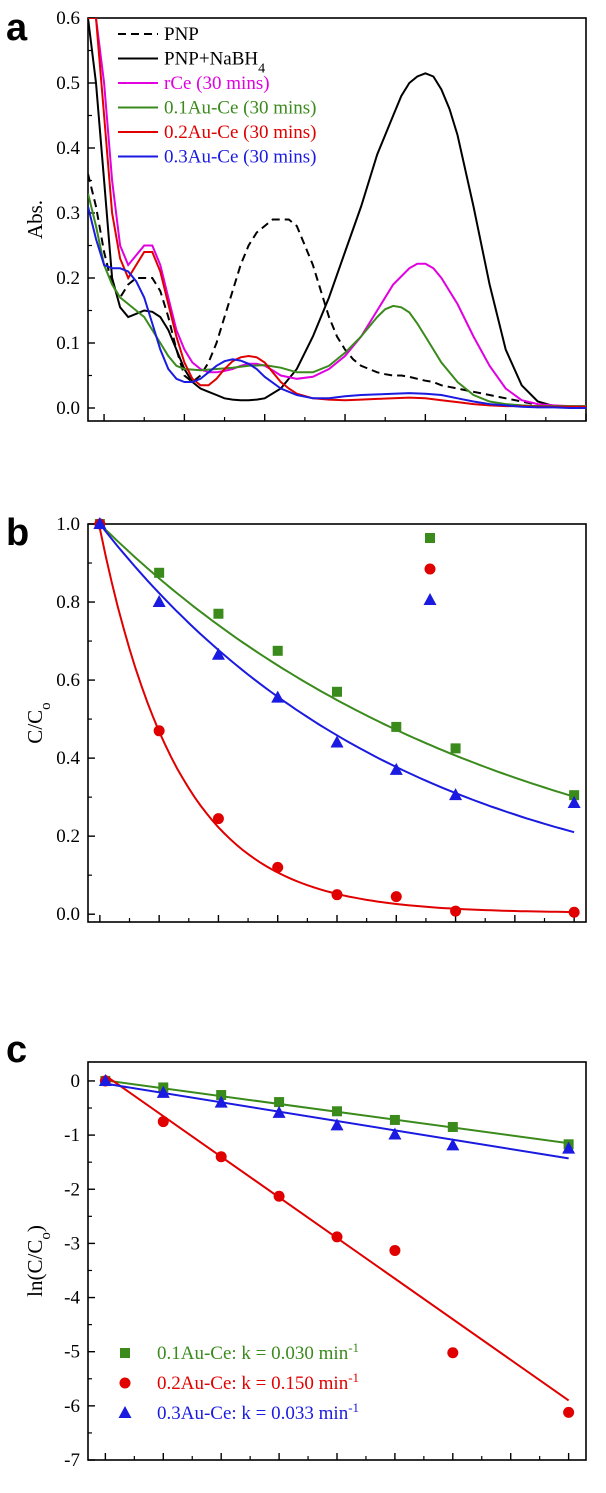 Image resolution: width=606 pixels, height=1493 pixels. What do you see at coordinates (68, 524) in the screenshot?
I see `y-tick-label: 1.0` at bounding box center [68, 524].